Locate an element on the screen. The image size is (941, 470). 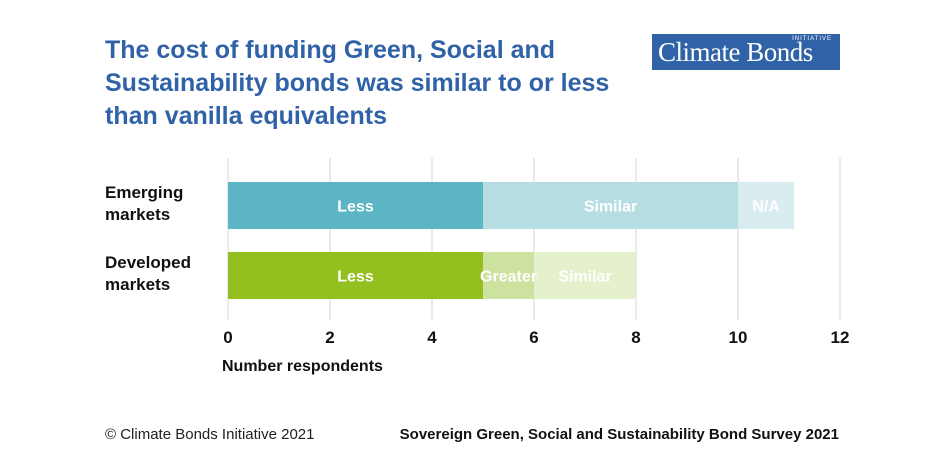
x-tick-label: 12 is located at coordinates (840, 337).